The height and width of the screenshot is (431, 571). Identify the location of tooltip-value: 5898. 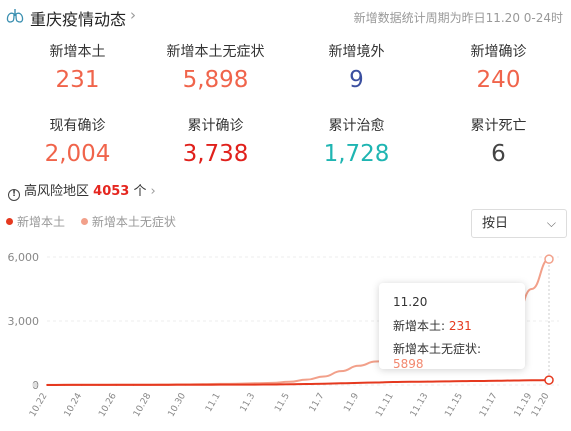
(408, 364).